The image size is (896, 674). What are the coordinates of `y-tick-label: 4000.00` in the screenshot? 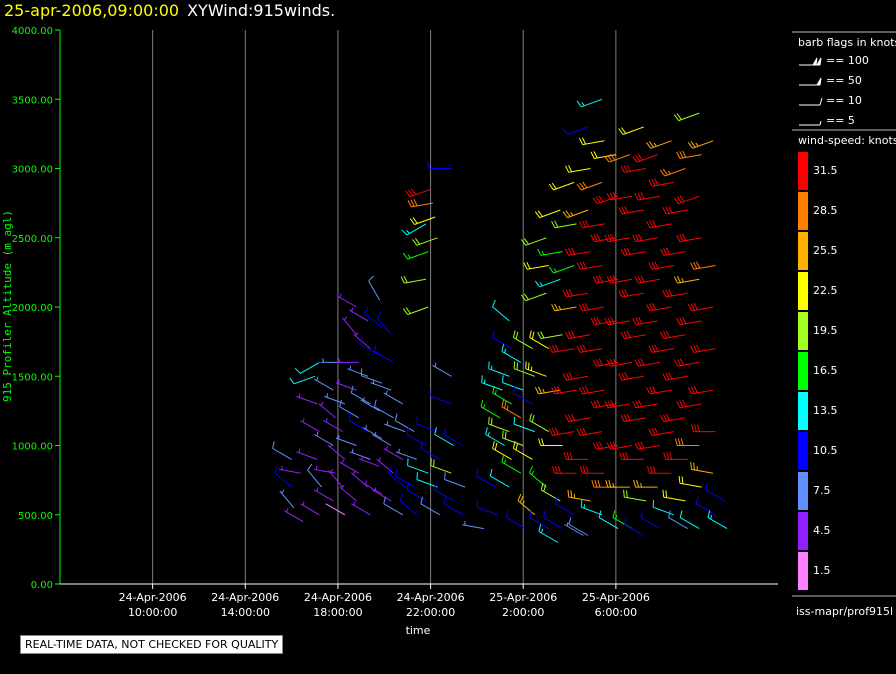 It's located at (32, 31).